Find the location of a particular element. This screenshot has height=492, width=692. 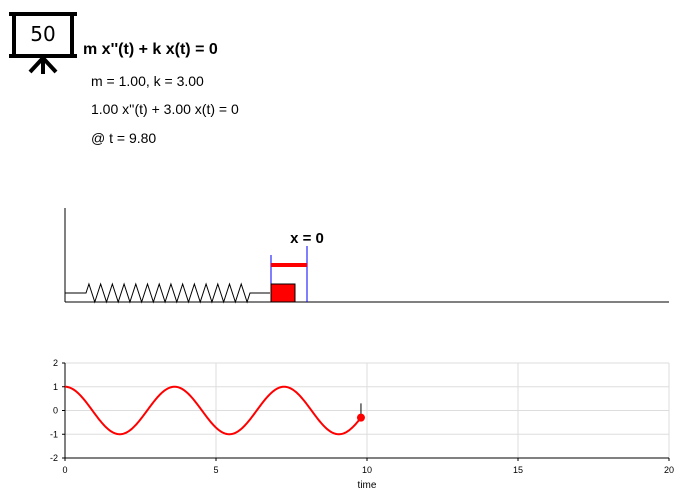

mass-block is located at coordinates (283, 293).